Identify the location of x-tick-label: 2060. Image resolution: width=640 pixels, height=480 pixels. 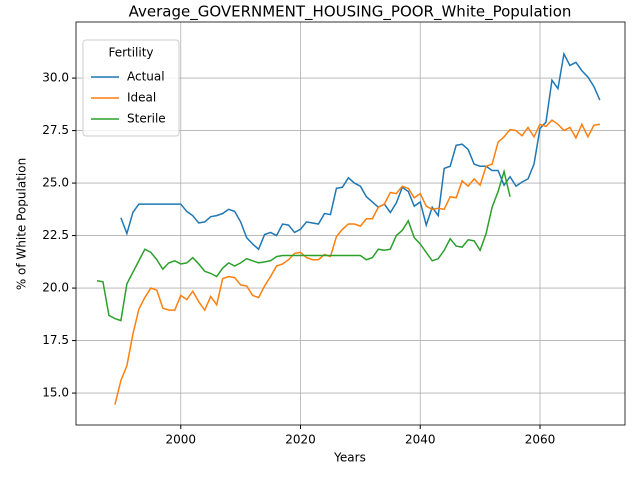
(540, 440).